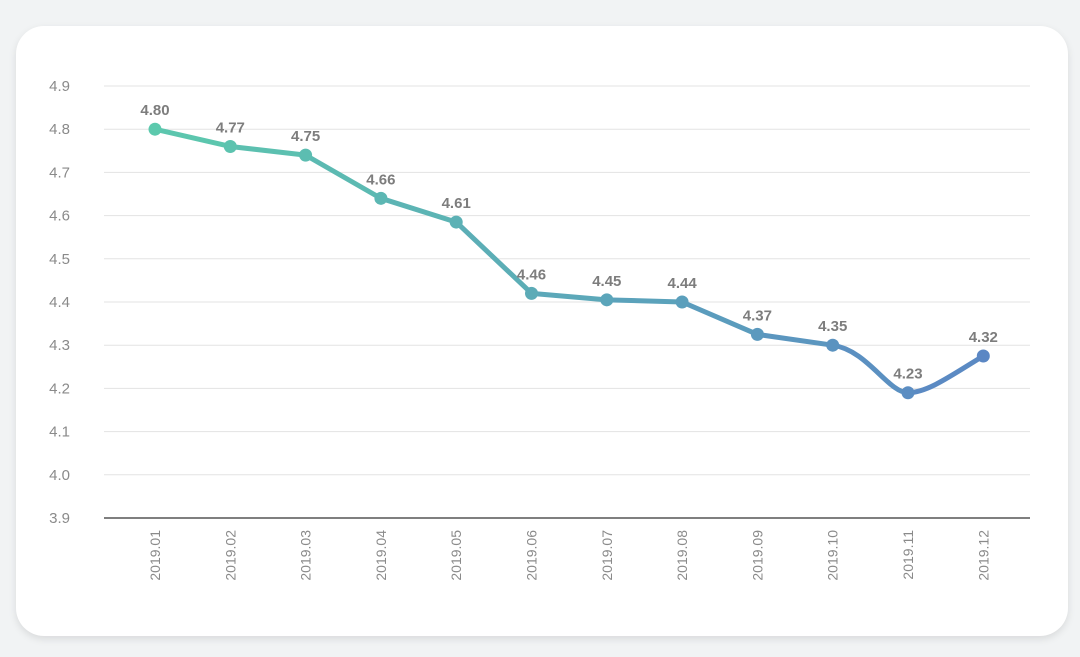 This screenshot has height=657, width=1080. I want to click on data-label: 4.35, so click(832, 326).